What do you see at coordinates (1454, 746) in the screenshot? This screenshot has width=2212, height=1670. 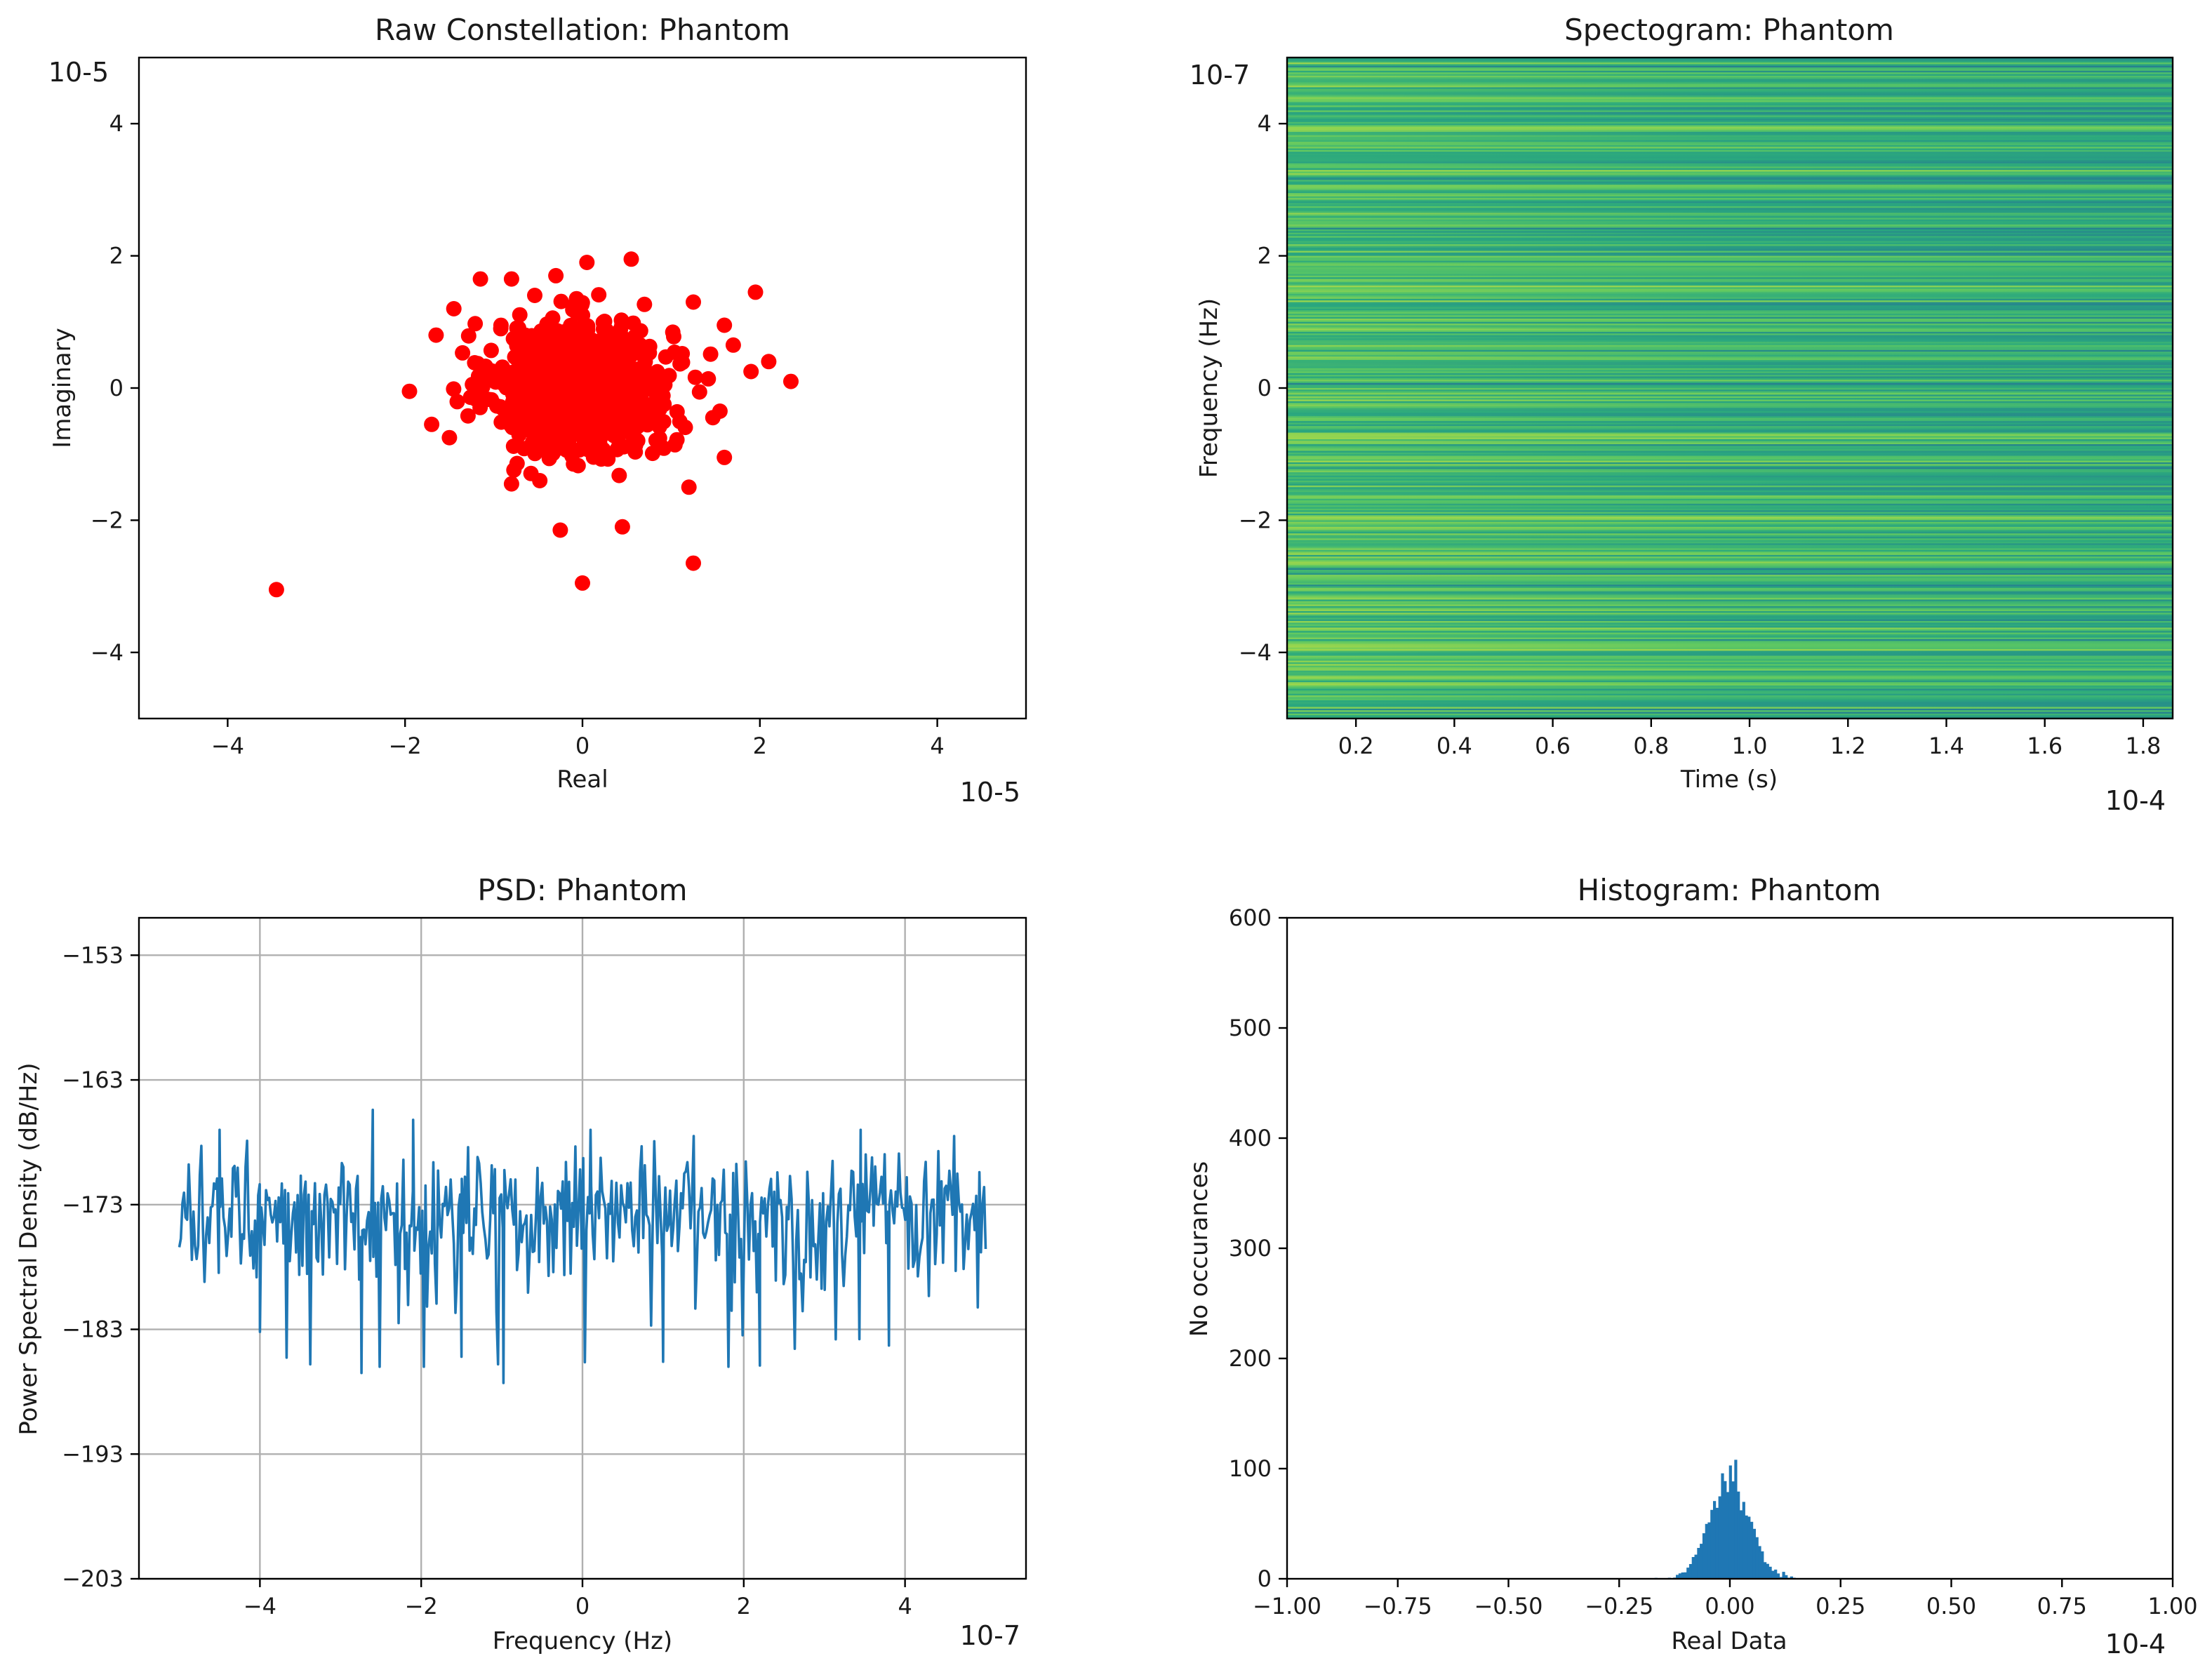 I see `spectrogram-xtick-label: 0.4` at bounding box center [1454, 746].